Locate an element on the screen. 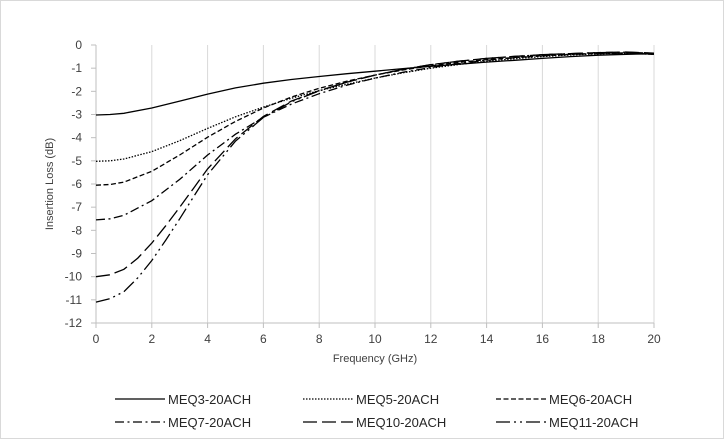 The image size is (724, 439). legend-label: MEQ7-20ACH is located at coordinates (209, 422).